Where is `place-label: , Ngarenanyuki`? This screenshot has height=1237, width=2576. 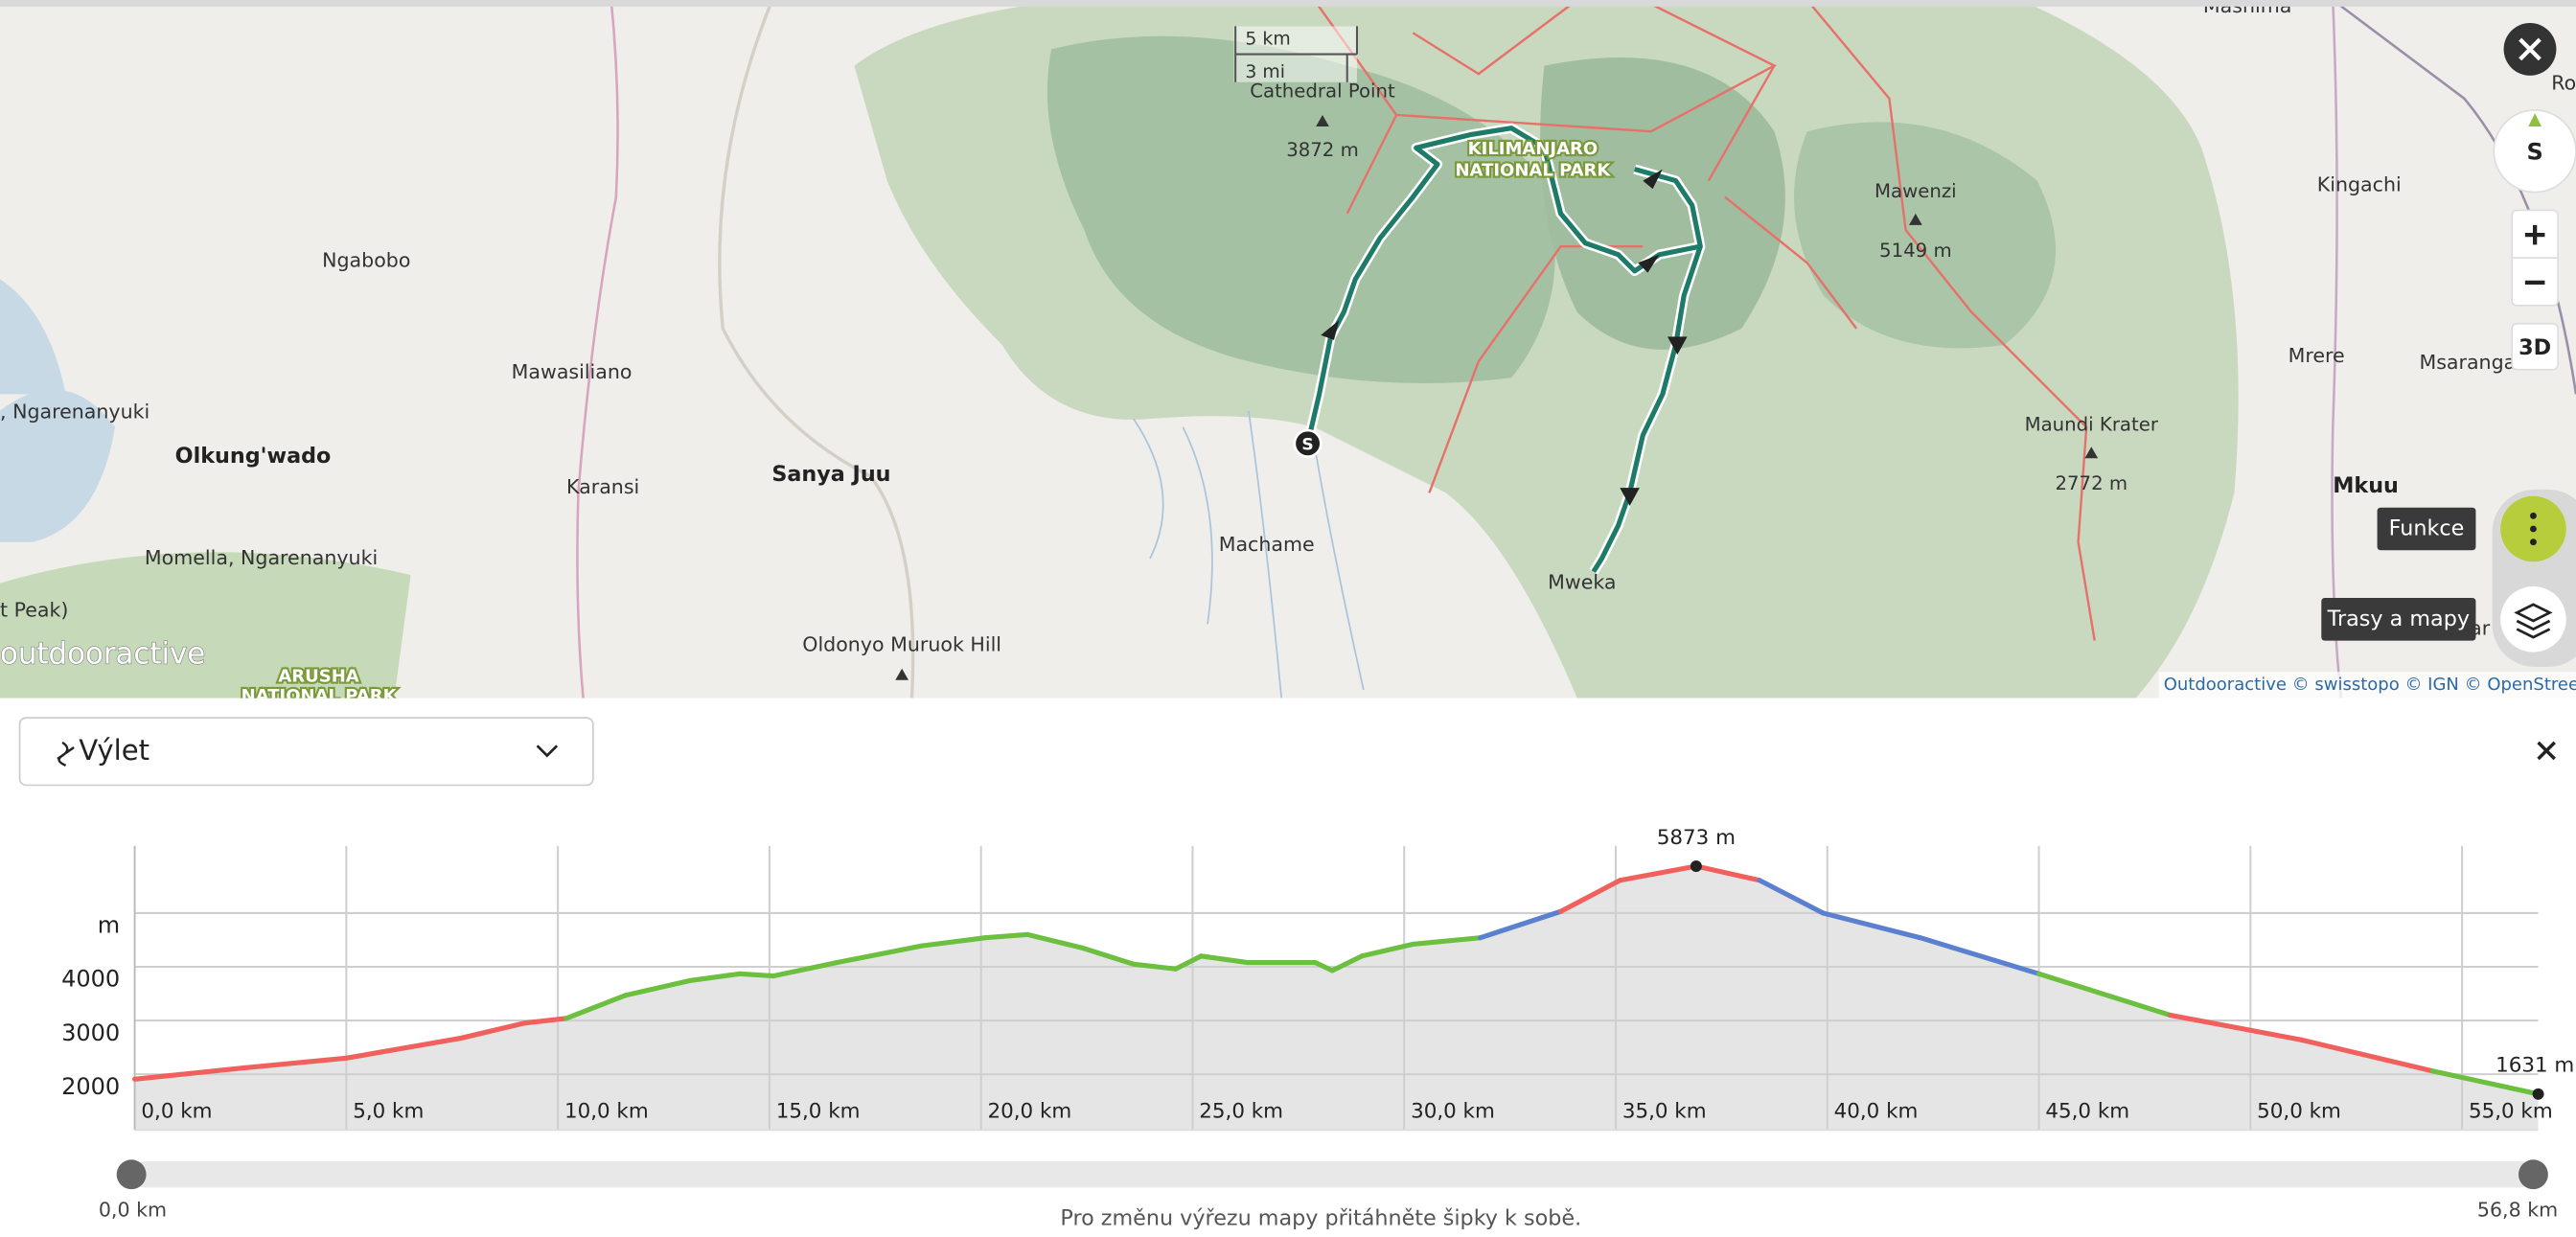
place-label: , Ngarenanyuki is located at coordinates (75, 411).